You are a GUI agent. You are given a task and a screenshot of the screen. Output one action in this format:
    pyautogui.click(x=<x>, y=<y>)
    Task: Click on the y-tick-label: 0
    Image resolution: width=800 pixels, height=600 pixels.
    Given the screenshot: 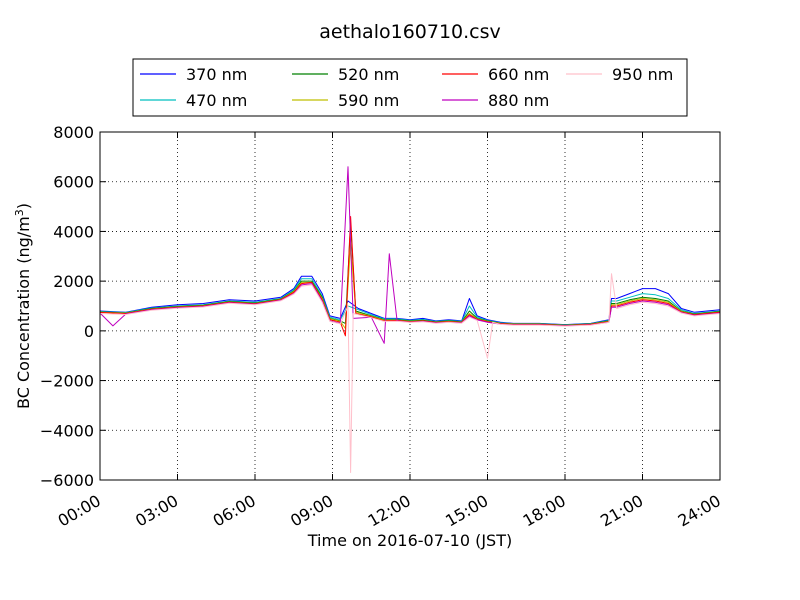 What is the action you would take?
    pyautogui.click(x=89, y=331)
    